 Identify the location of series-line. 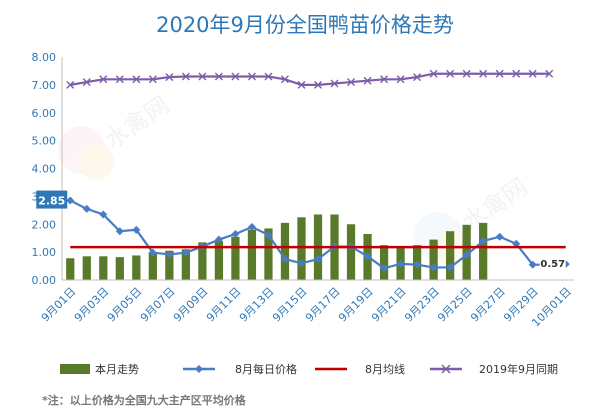
(310, 79).